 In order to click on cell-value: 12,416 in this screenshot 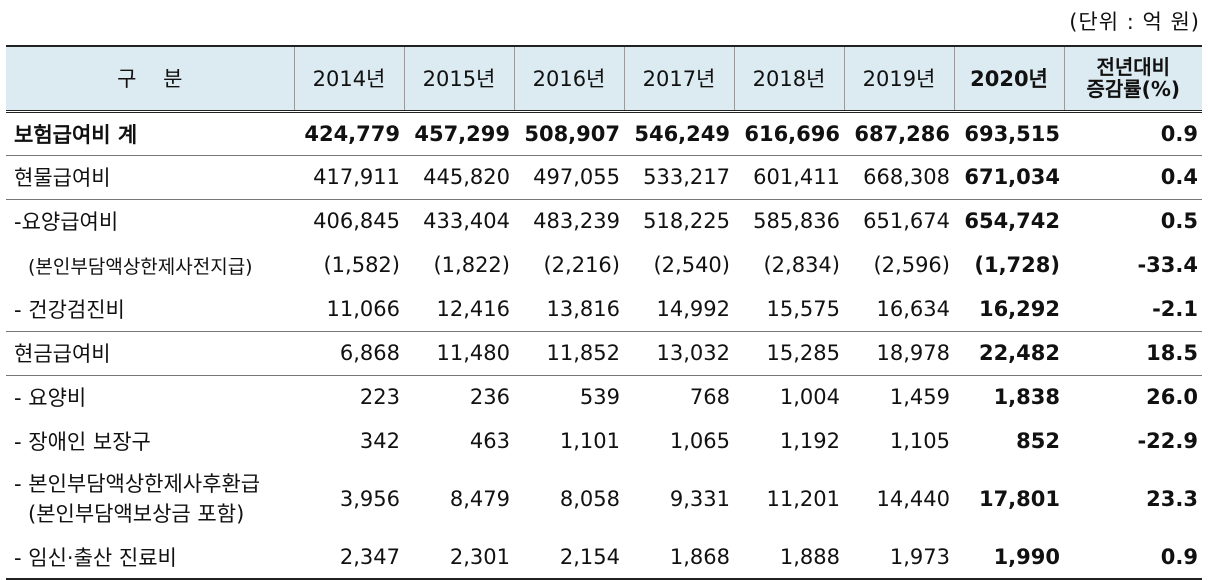, I will do `click(473, 308)`.